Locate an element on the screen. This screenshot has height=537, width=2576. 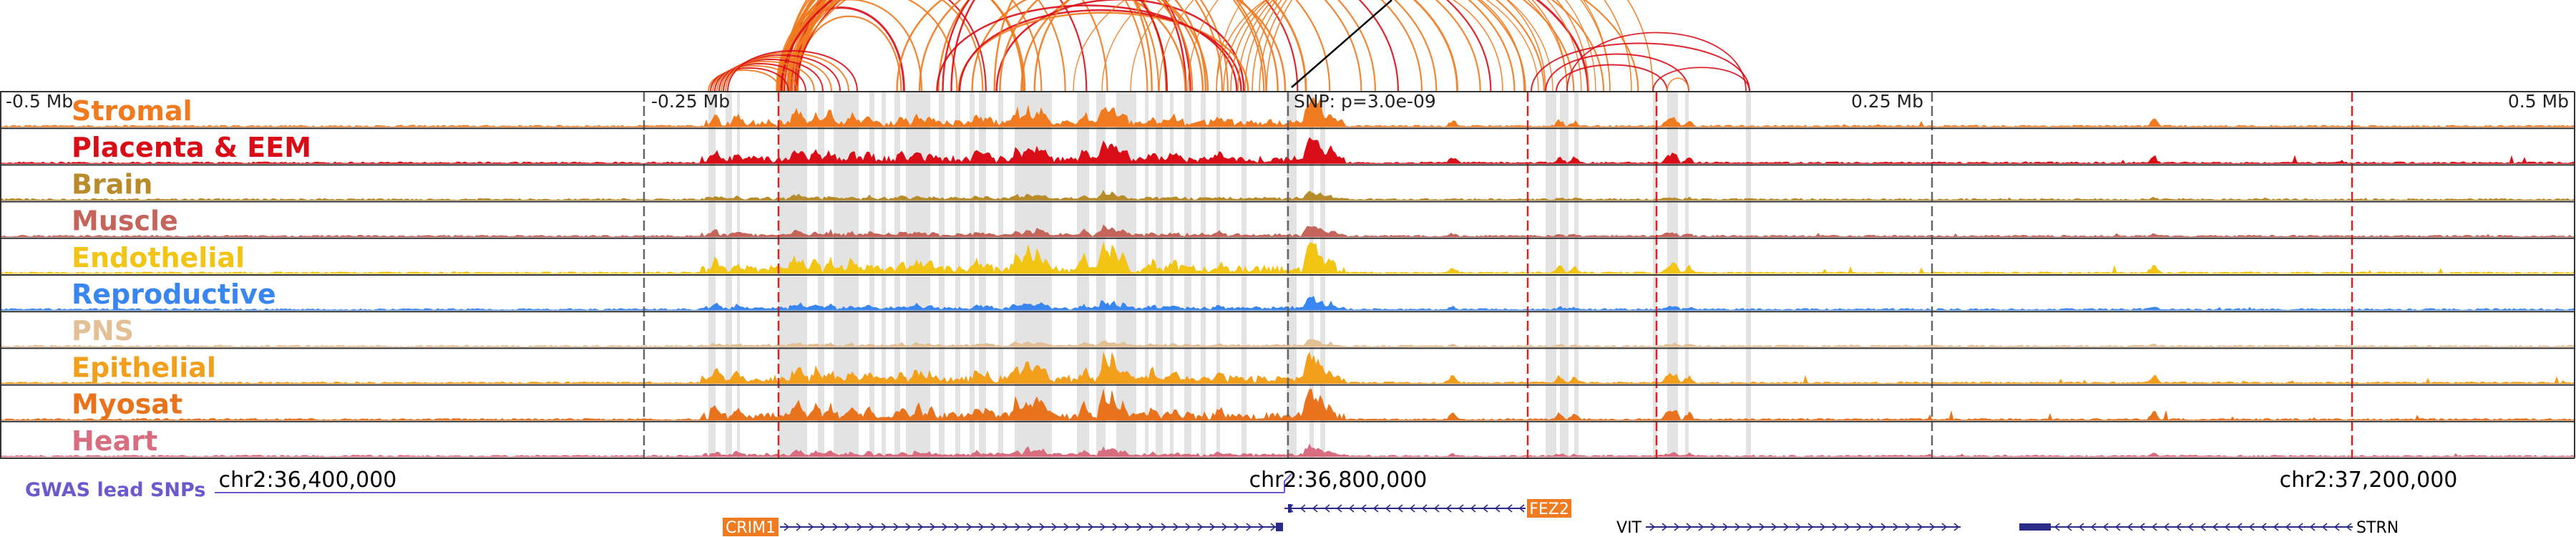
track-label-epithelial: Epithelial is located at coordinates (144, 367).